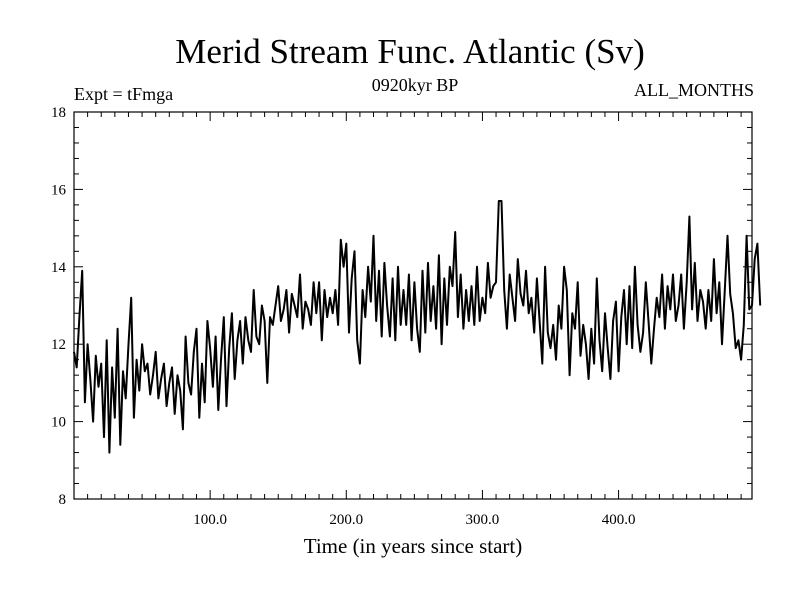  Describe the element at coordinates (59, 190) in the screenshot. I see `y-tick-label: 16` at that location.